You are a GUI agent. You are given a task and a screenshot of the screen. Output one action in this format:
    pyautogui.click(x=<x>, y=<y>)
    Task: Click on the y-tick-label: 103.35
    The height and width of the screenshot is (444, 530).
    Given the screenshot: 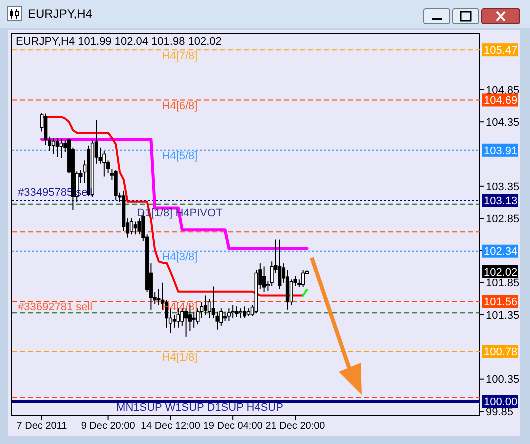 What is the action you would take?
    pyautogui.click(x=503, y=187)
    